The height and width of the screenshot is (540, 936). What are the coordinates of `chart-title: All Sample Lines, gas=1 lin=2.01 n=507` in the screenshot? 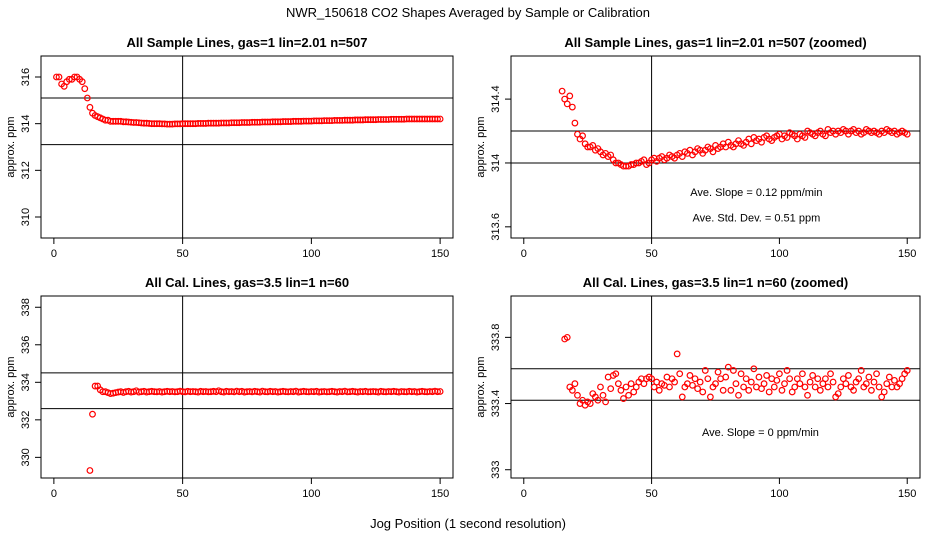 It's located at (247, 42).